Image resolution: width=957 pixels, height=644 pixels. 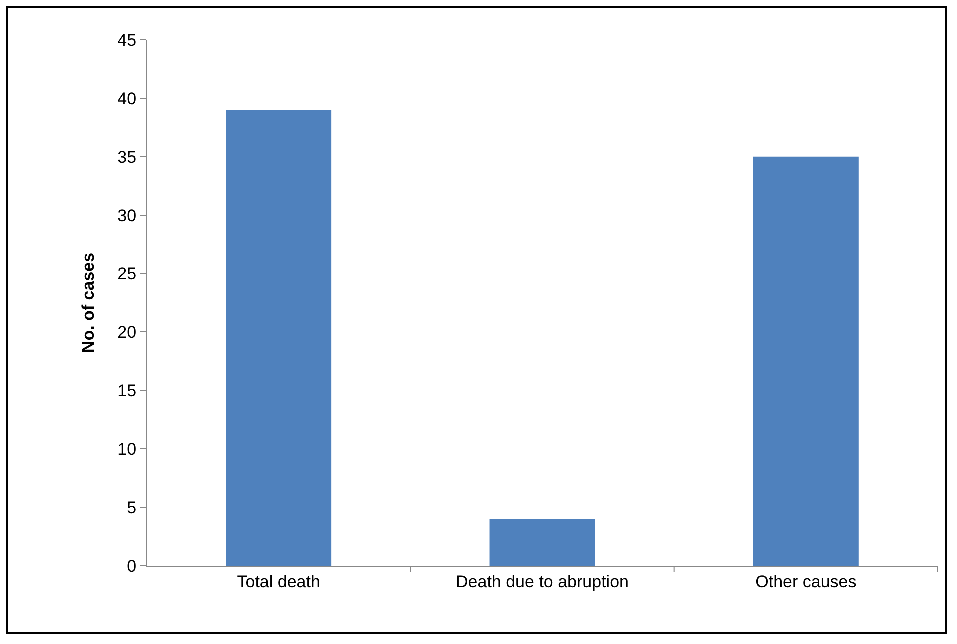 What do you see at coordinates (127, 274) in the screenshot?
I see `y-tick-label: 25` at bounding box center [127, 274].